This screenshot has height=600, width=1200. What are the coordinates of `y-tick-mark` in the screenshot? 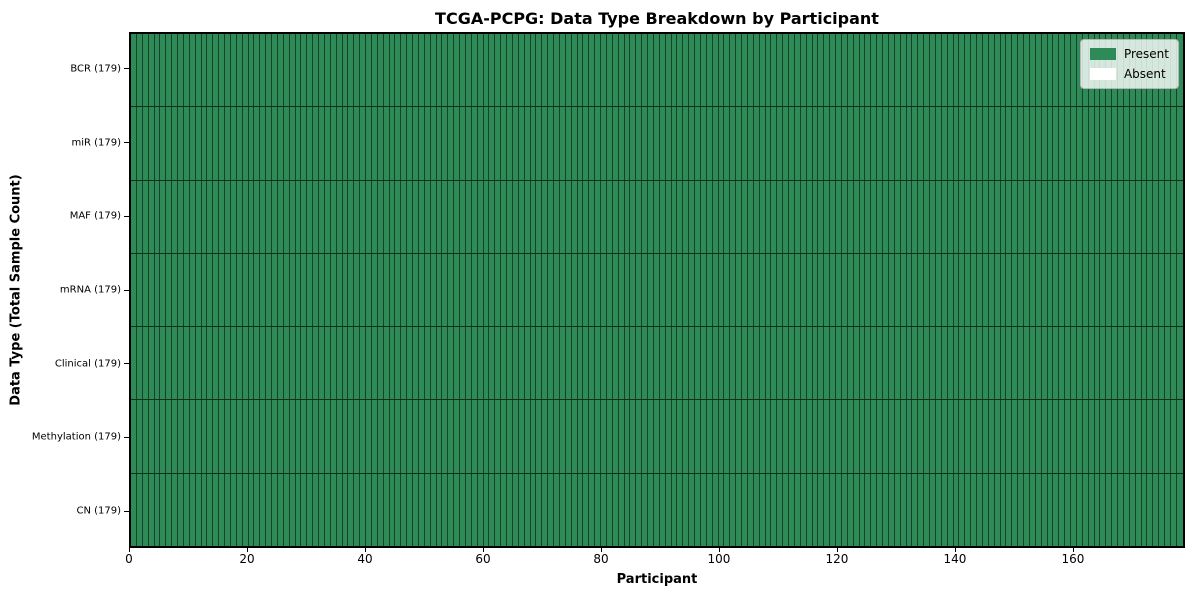 It's located at (126, 511).